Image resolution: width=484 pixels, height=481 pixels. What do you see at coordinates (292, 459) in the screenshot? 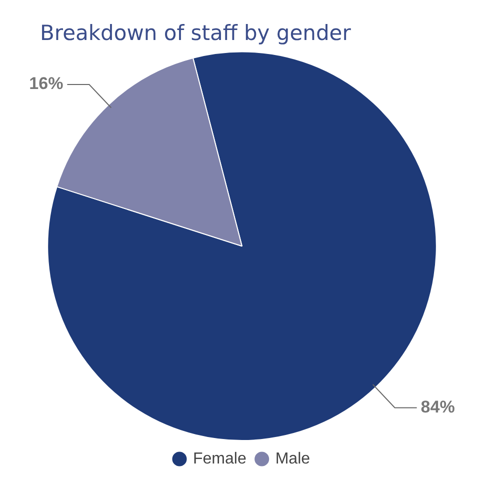
I see `legend-label: Male` at bounding box center [292, 459].